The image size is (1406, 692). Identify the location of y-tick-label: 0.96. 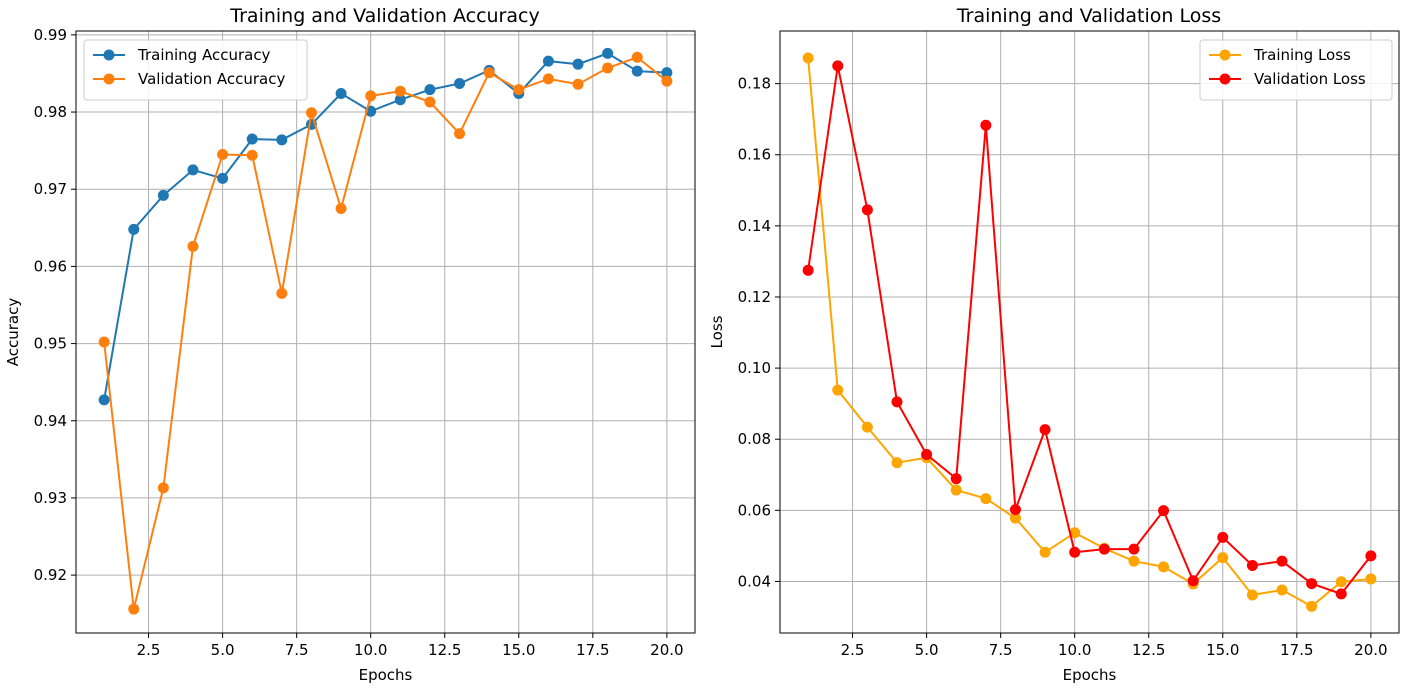
(50, 266).